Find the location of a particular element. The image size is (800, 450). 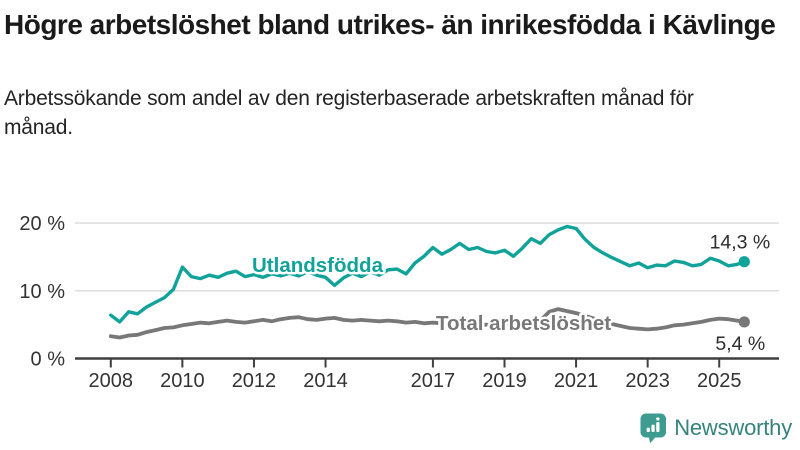

x-axis-label-2008: 2008 is located at coordinates (111, 381).